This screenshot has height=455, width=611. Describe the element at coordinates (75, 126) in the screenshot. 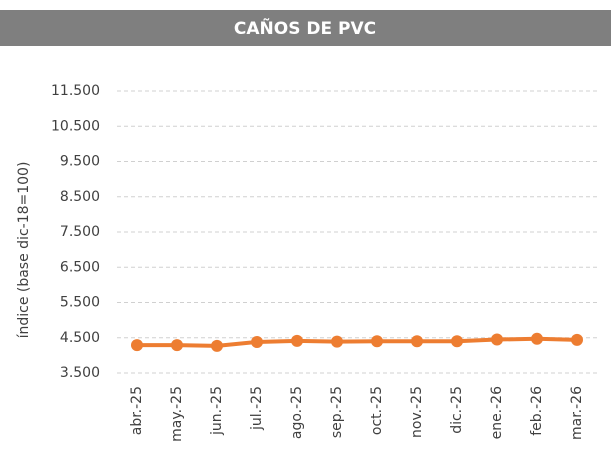

I see `y-tick-label: 10.500` at that location.